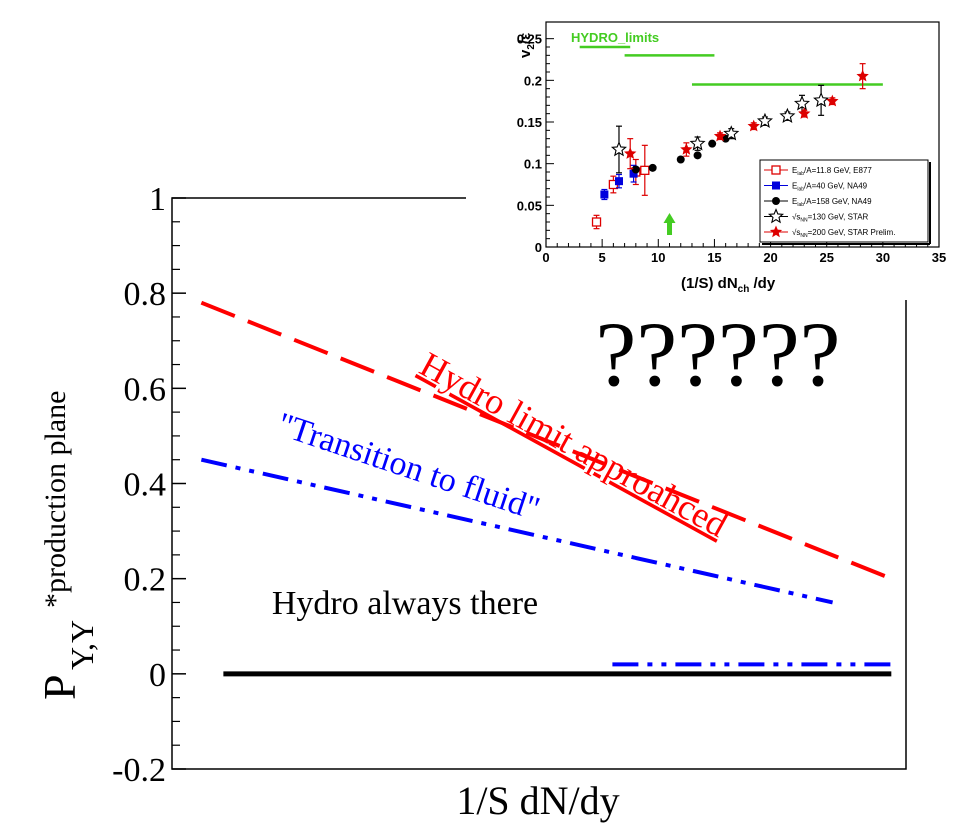 This screenshot has width=968, height=823. I want to click on y-tick-label: 0.6, so click(145, 389).